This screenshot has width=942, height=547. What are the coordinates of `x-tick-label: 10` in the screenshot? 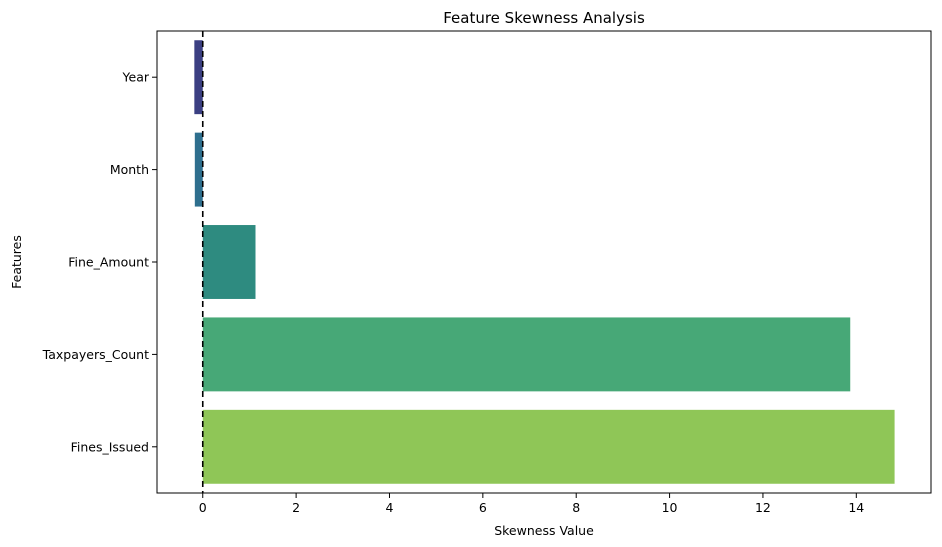 It's located at (670, 507).